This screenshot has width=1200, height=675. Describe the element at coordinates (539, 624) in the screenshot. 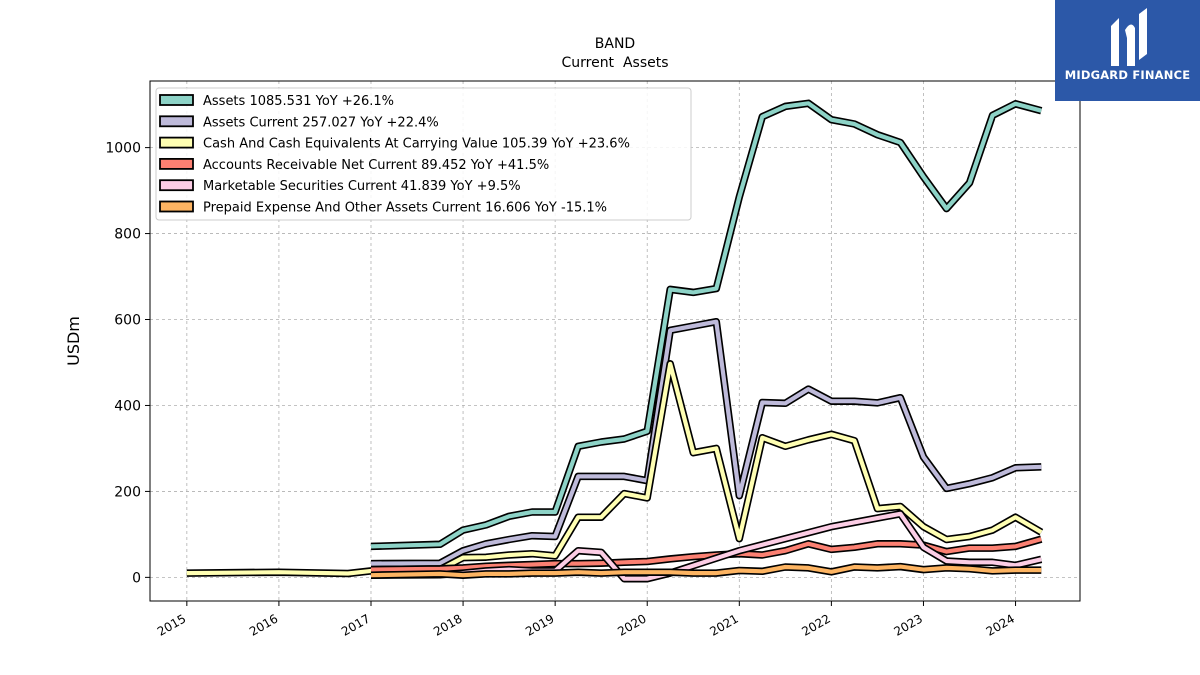

I see `x-tick-label: 2019` at that location.